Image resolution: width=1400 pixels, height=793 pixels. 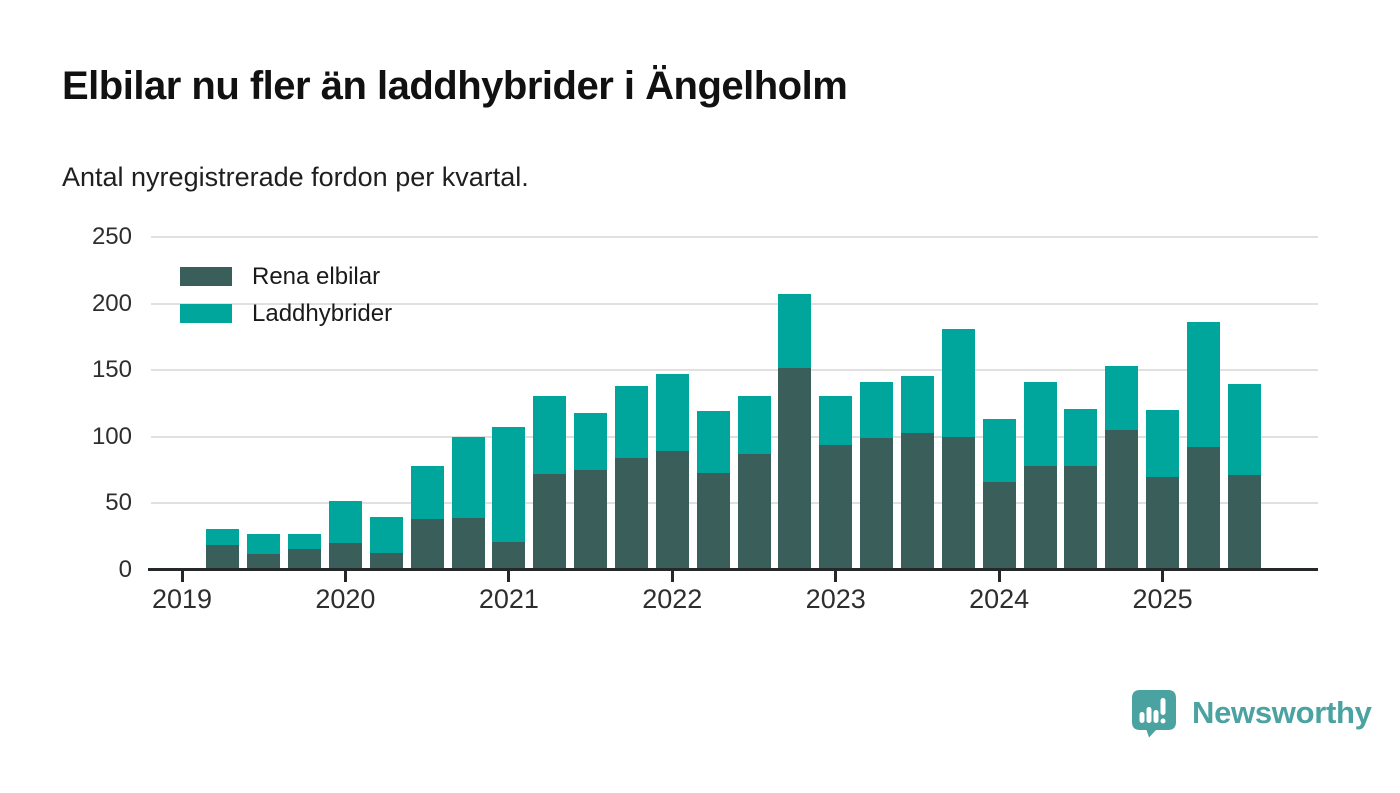 I want to click on y-tick-label: 50, so click(x=118, y=503).